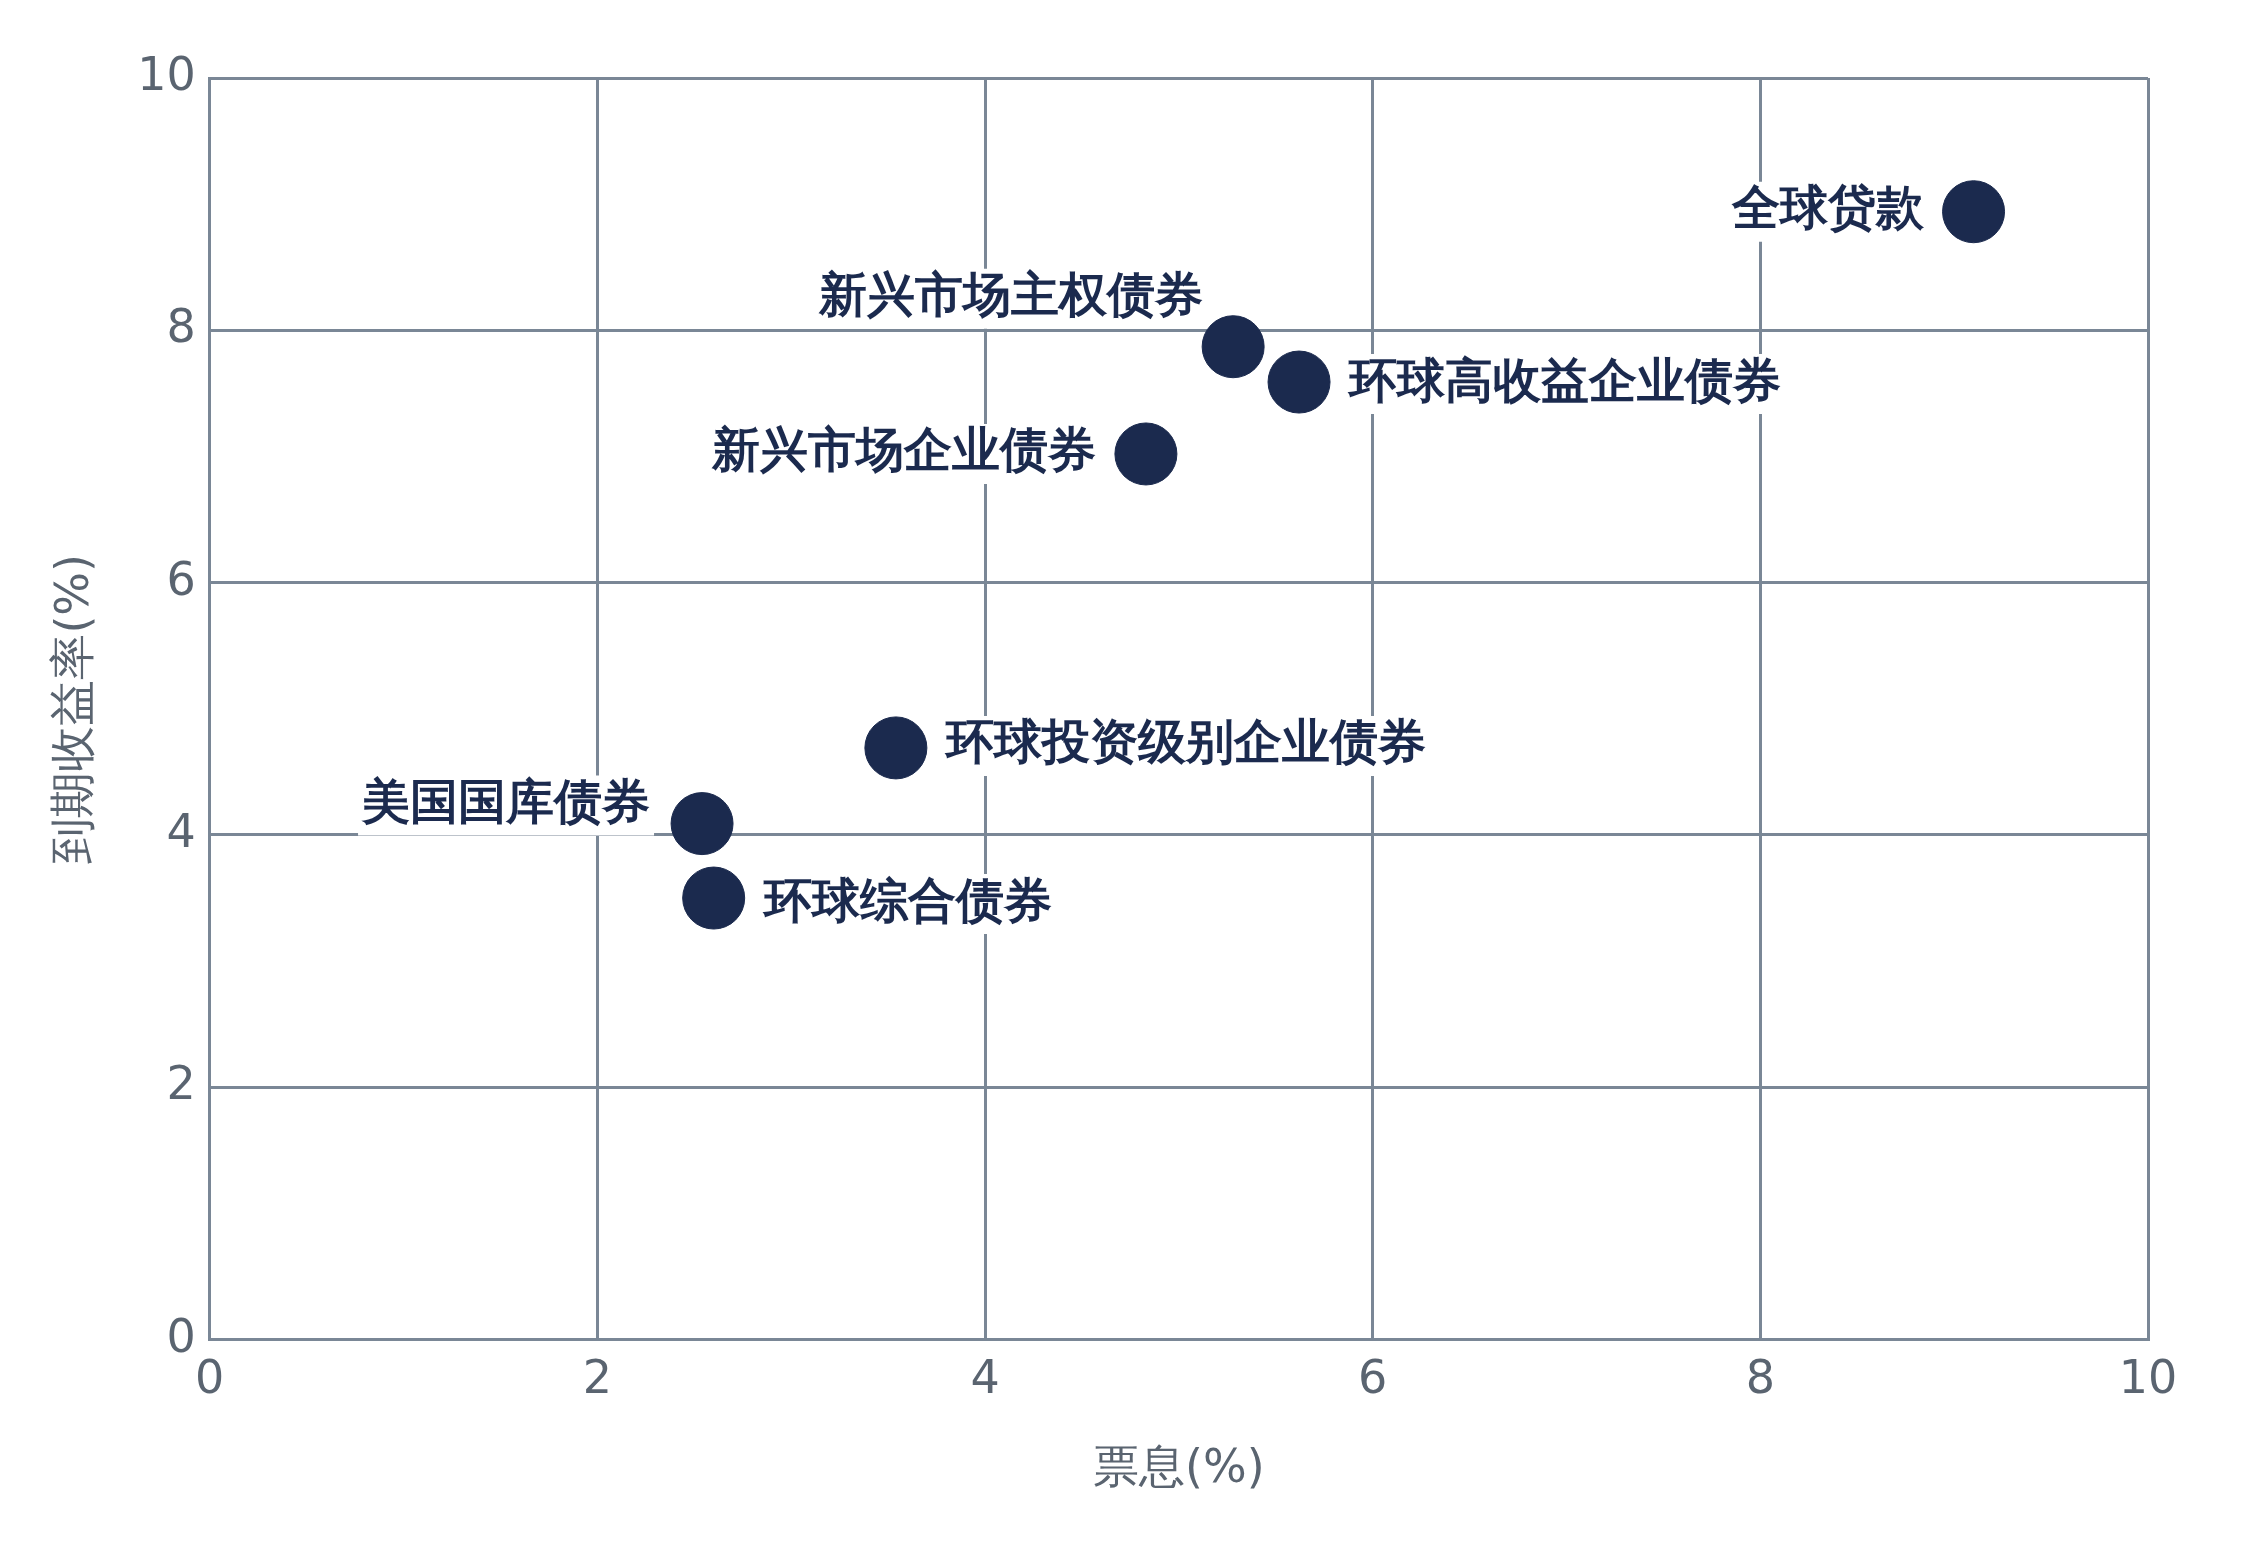  Describe the element at coordinates (597, 1377) in the screenshot. I see `x-tick-label: 2` at that location.